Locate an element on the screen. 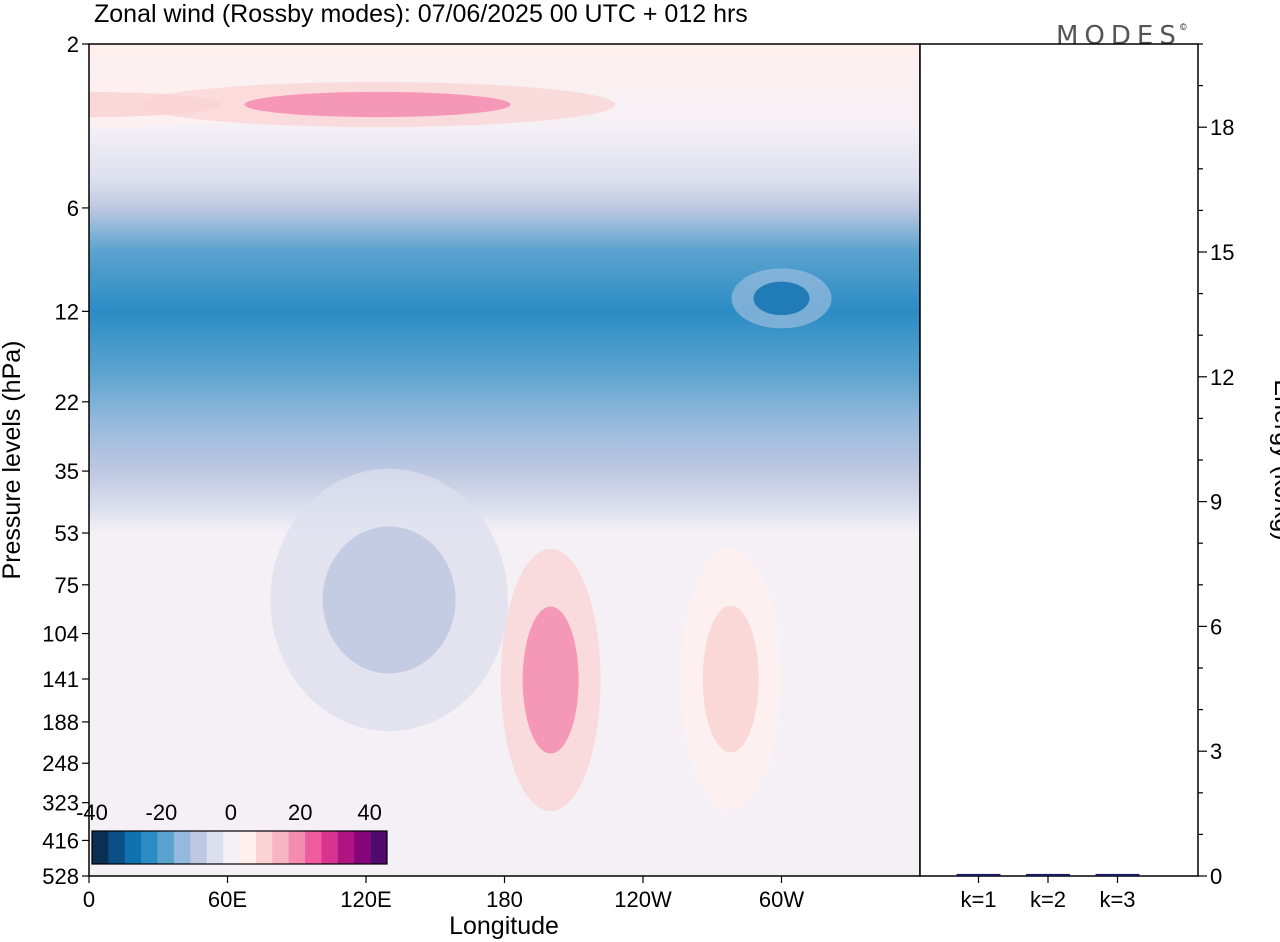  energy-tick-label: 18 is located at coordinates (1222, 127).